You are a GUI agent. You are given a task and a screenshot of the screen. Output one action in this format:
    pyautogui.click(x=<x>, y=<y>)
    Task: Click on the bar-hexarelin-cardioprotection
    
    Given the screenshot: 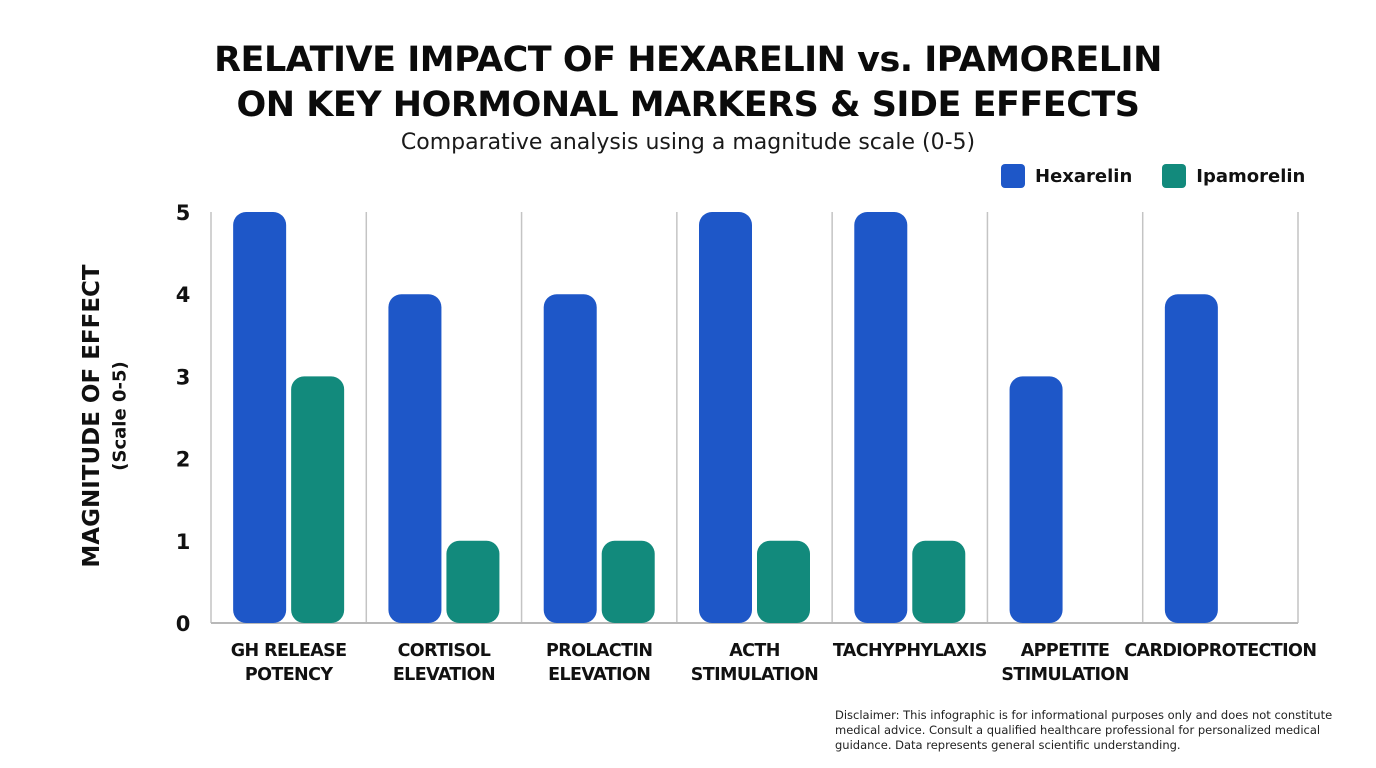 What is the action you would take?
    pyautogui.click(x=1191, y=458)
    